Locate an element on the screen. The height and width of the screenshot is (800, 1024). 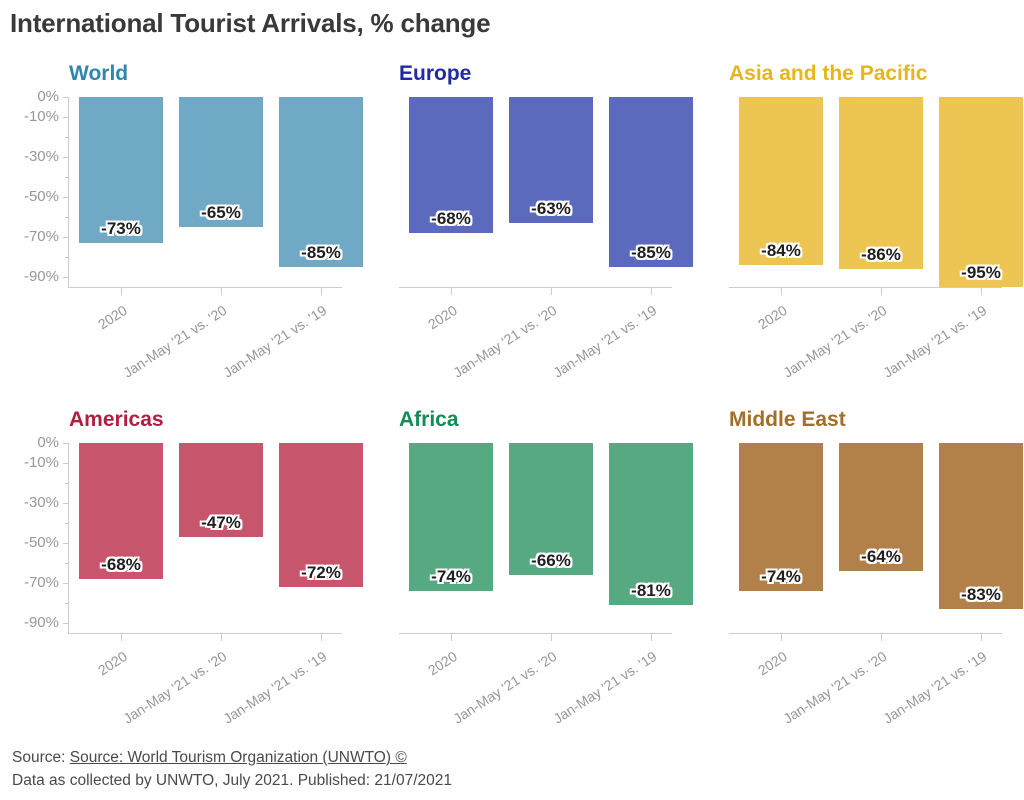
plot-area: -68% -63% -85% is located at coordinates (546, 196).